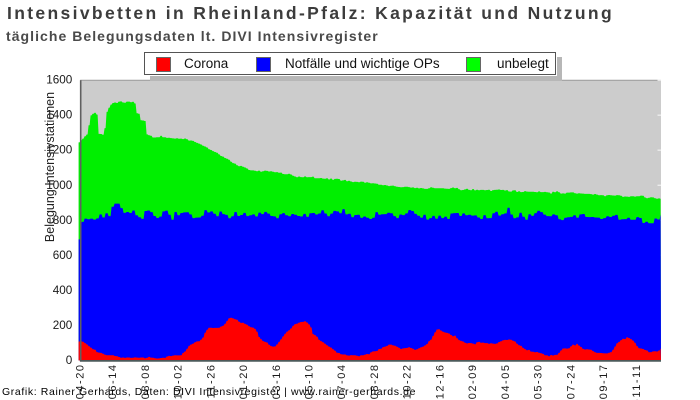 This screenshot has width=700, height=400. Describe the element at coordinates (571, 381) in the screenshot. I see `svg-text: 2022-07-24` at that location.